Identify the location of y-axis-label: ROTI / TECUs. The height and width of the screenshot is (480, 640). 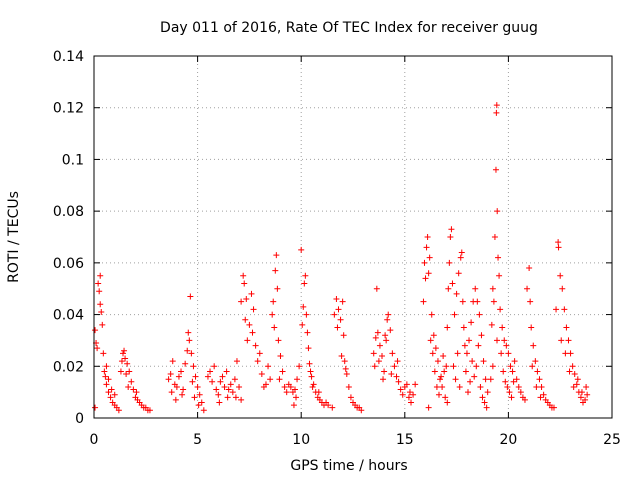
(14, 237).